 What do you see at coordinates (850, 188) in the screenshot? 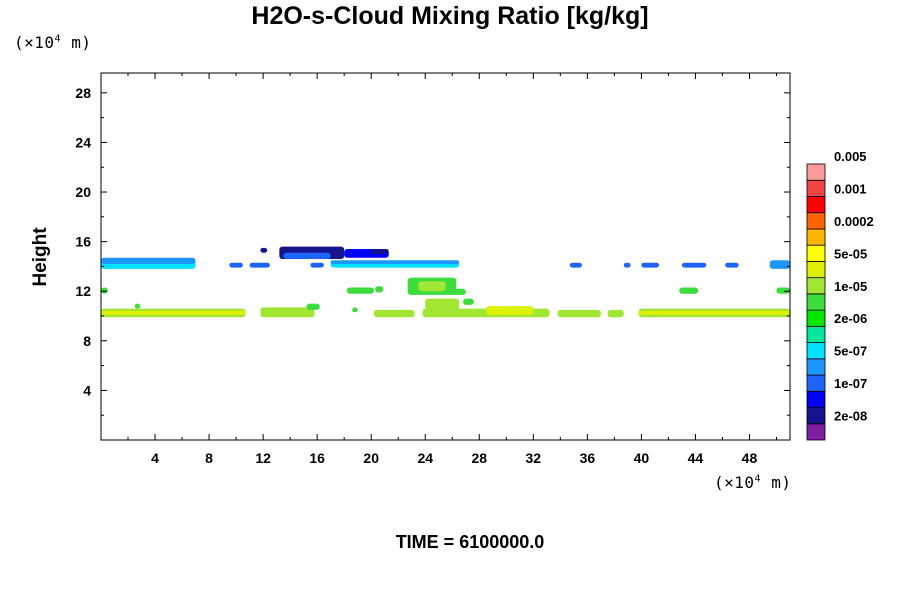
I see `colorbar-label: 0.001` at bounding box center [850, 188].